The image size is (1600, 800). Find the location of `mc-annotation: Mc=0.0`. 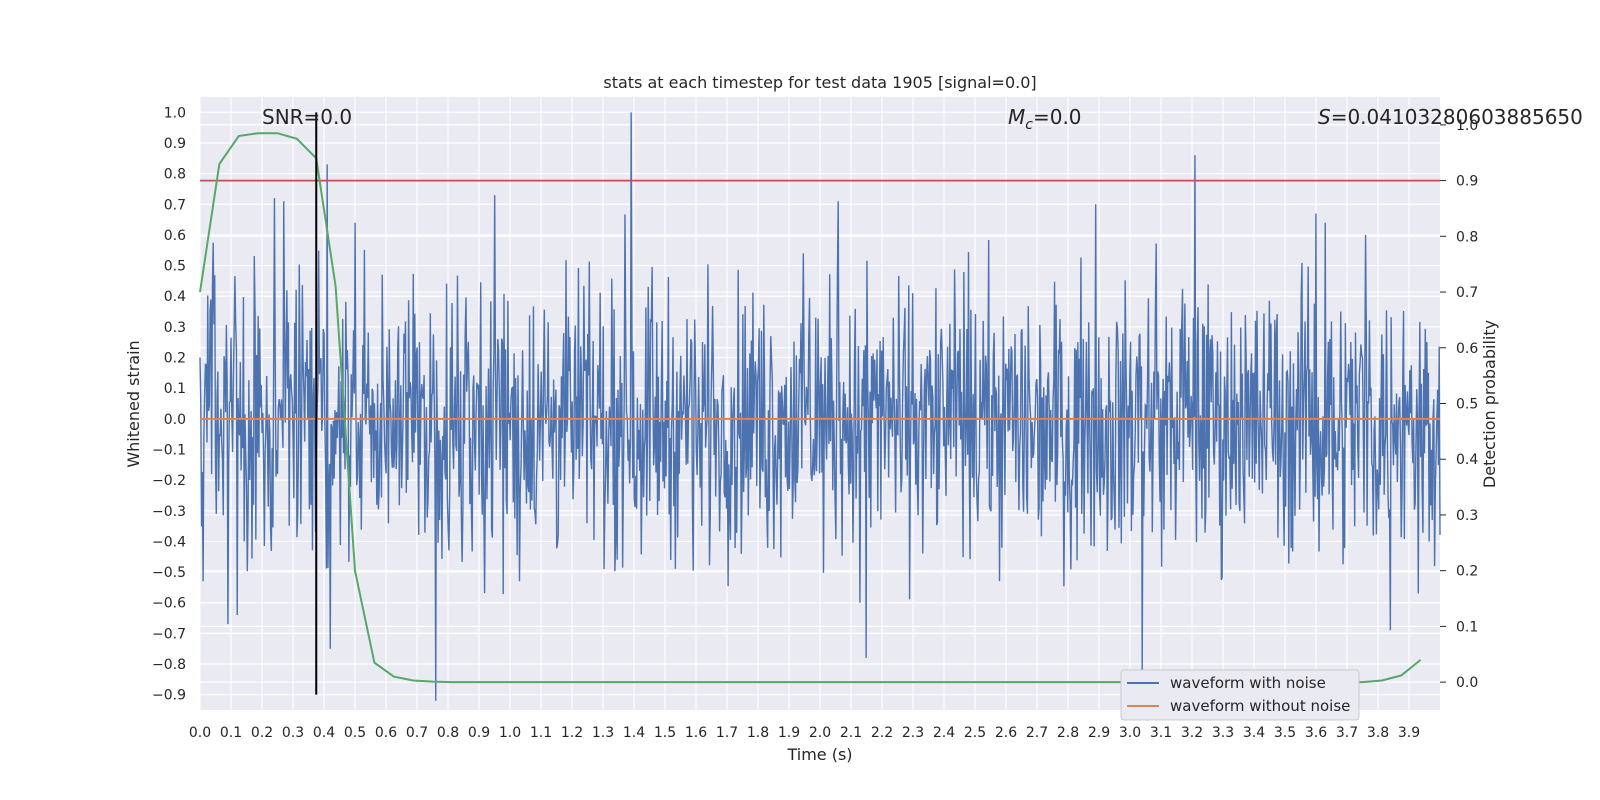

mc-annotation: Mc=0.0 is located at coordinates (1045, 119).